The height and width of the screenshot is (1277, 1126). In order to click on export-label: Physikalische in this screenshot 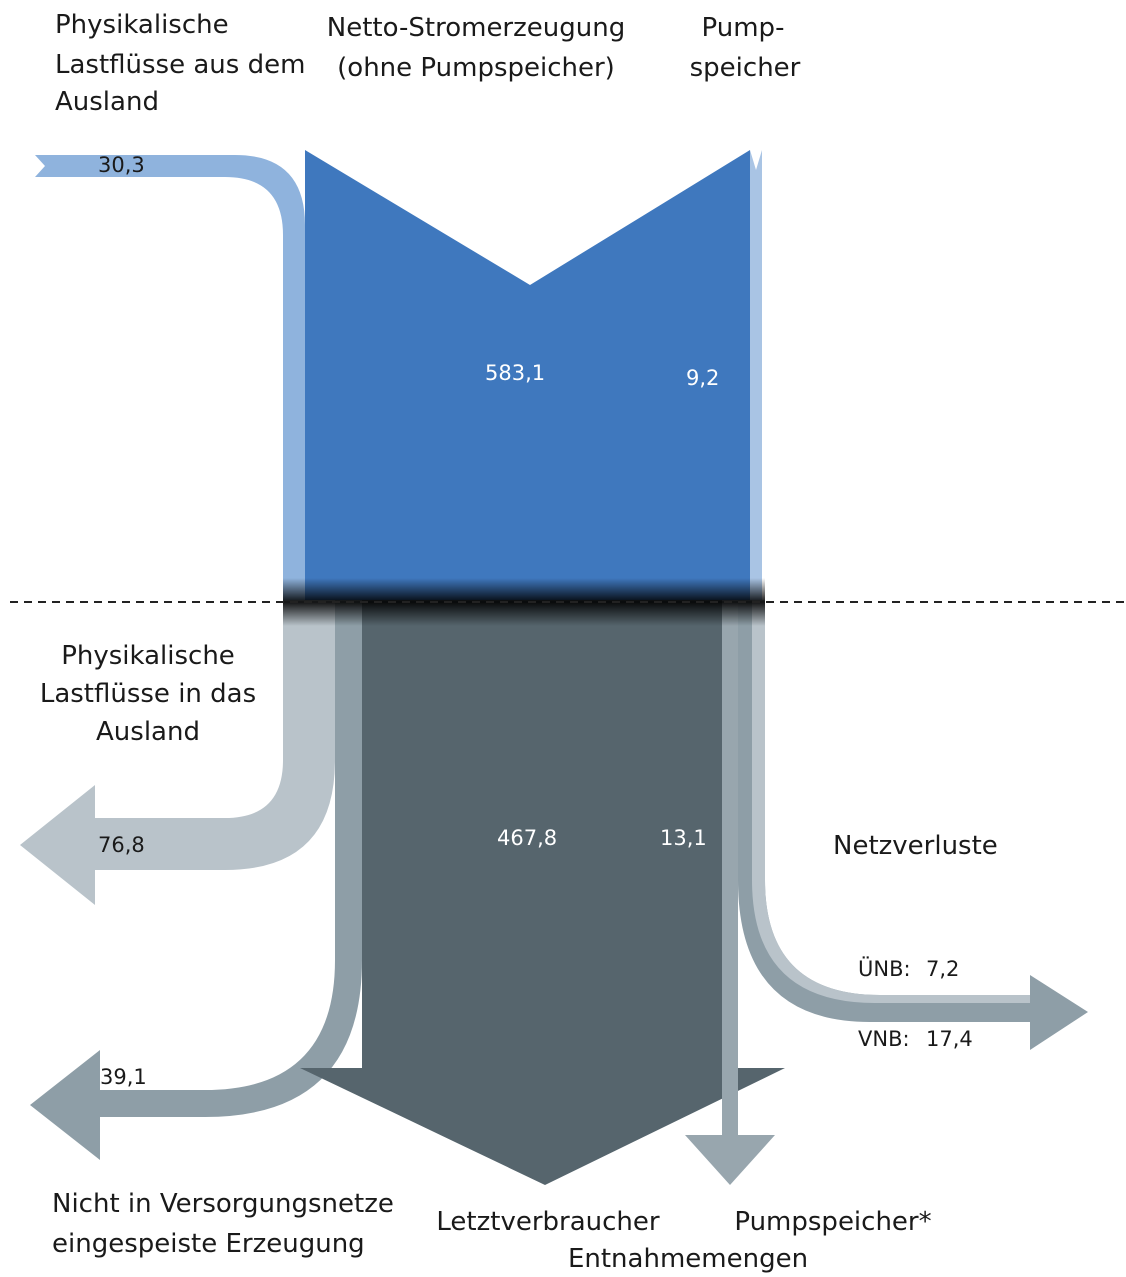, I will do `click(148, 656)`.